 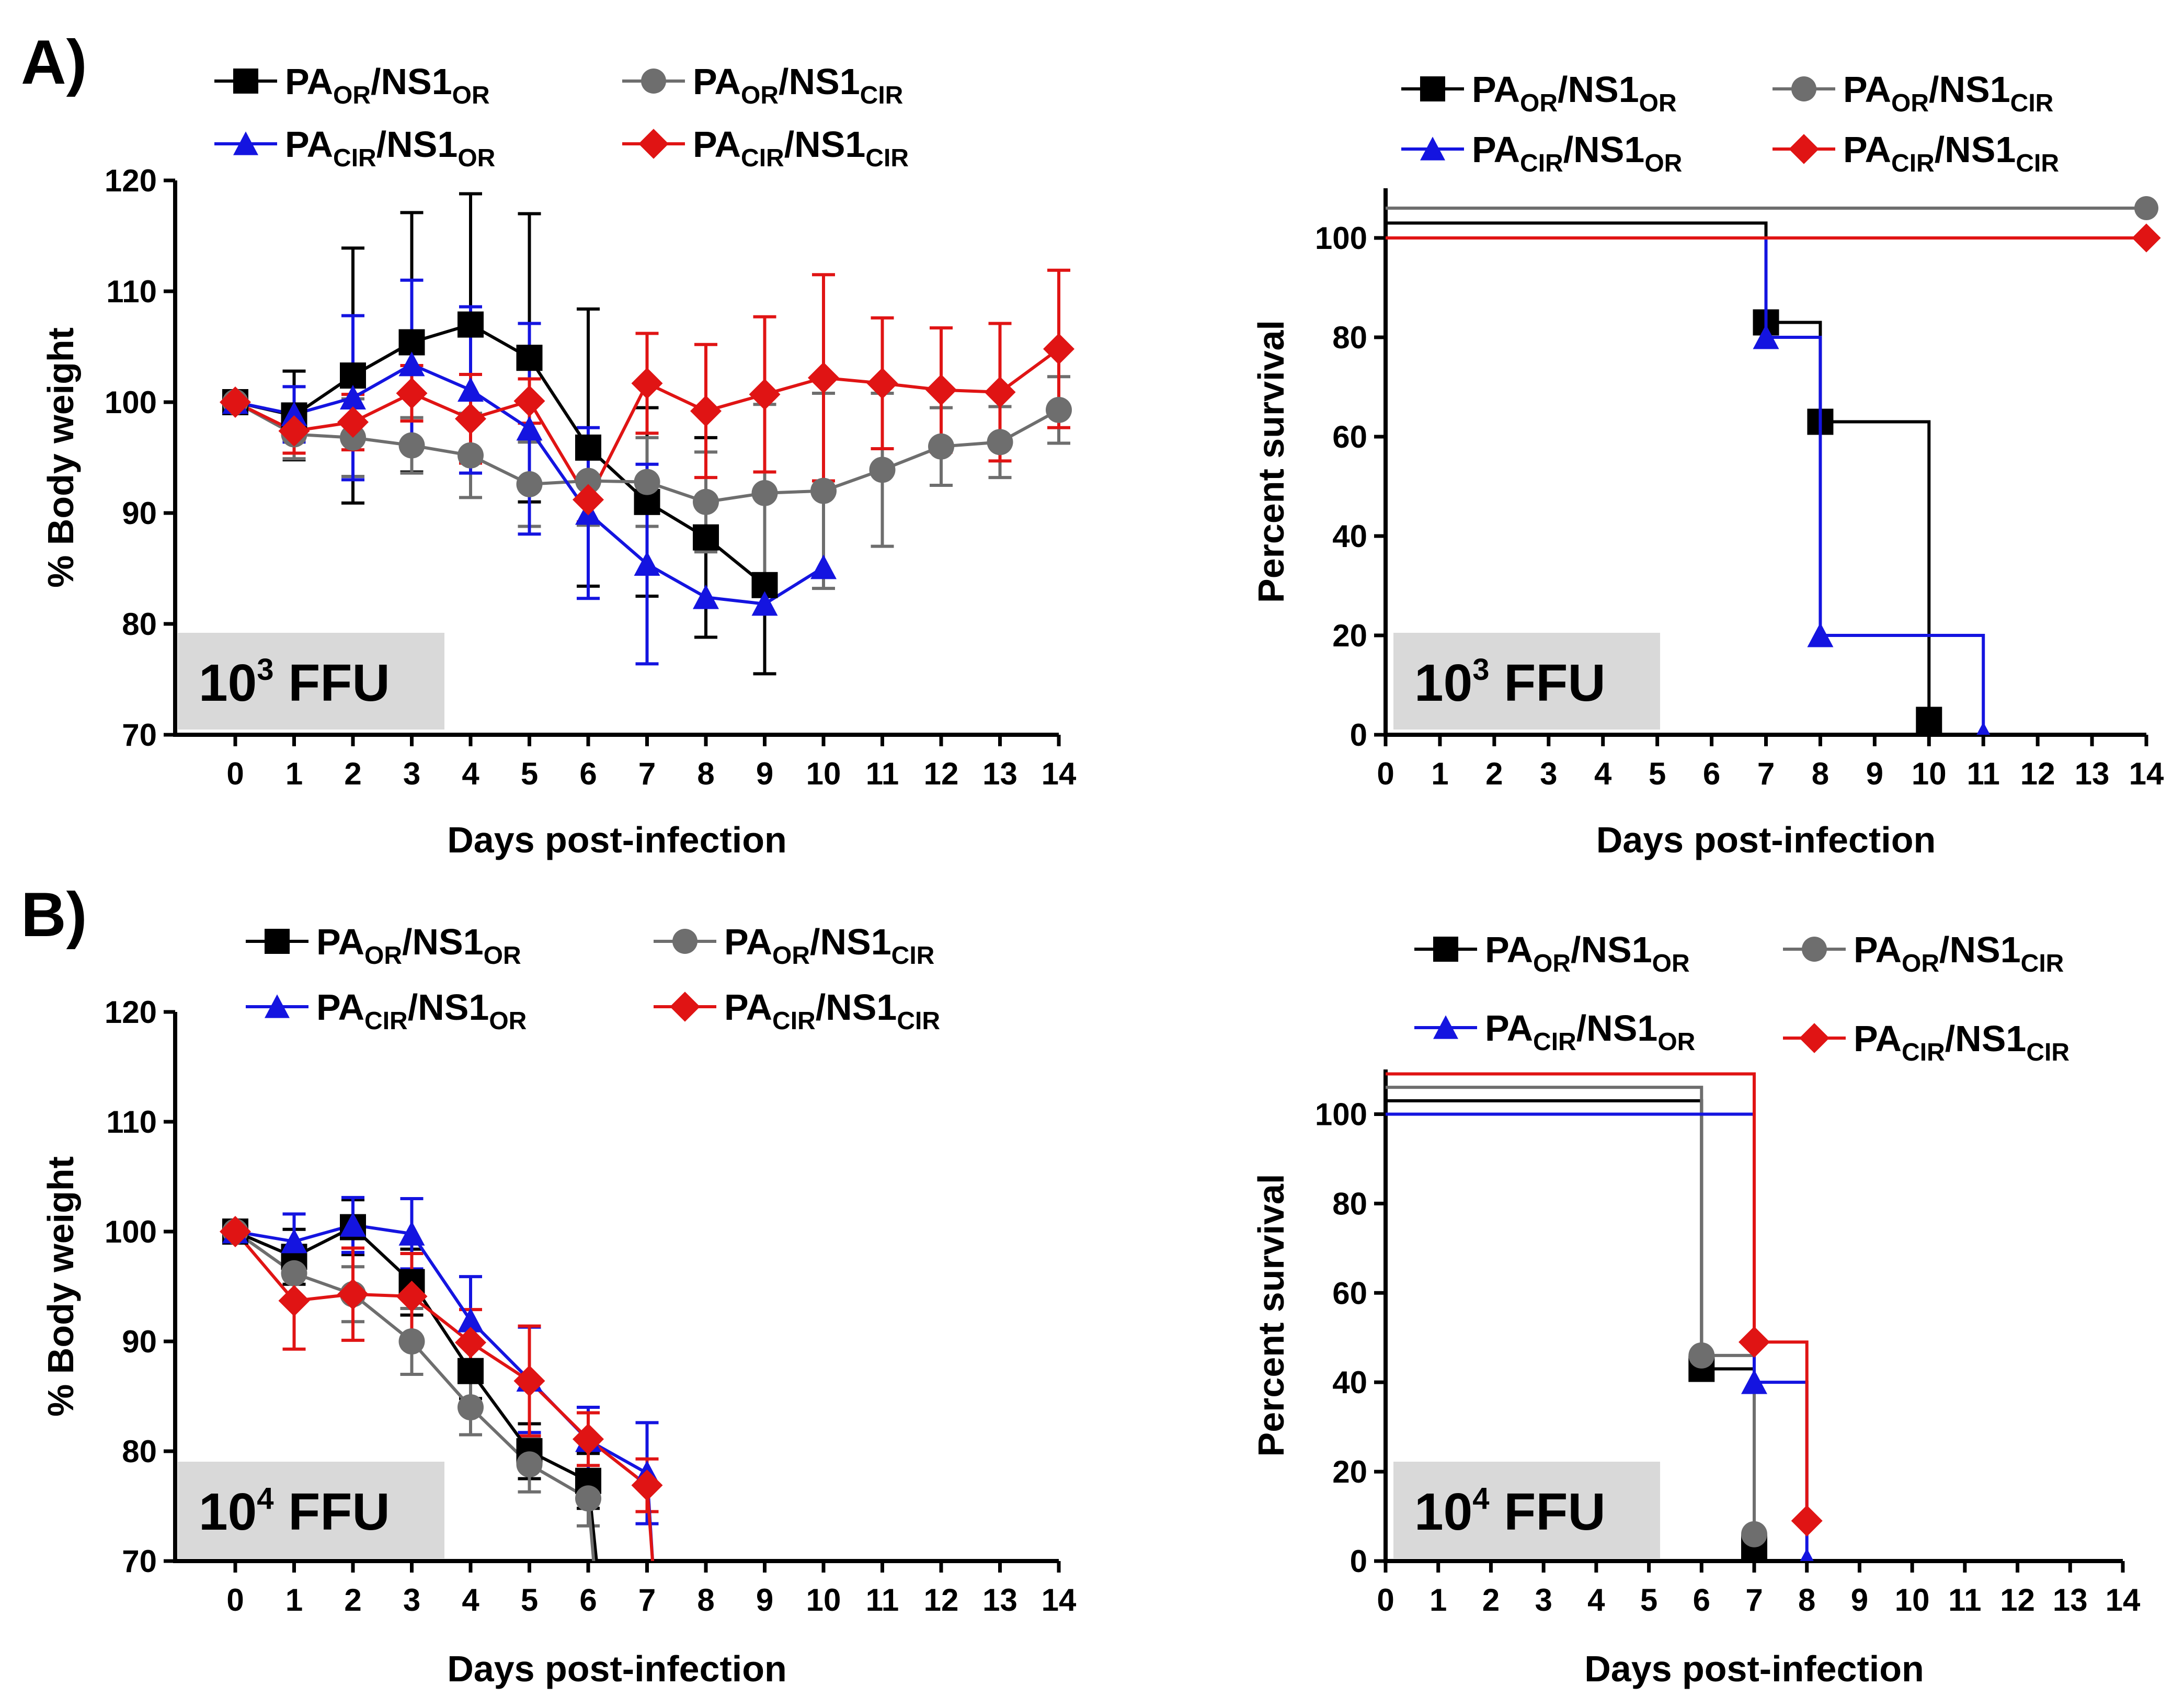 What do you see at coordinates (529, 774) in the screenshot?
I see `x-tick-label: 5` at bounding box center [529, 774].